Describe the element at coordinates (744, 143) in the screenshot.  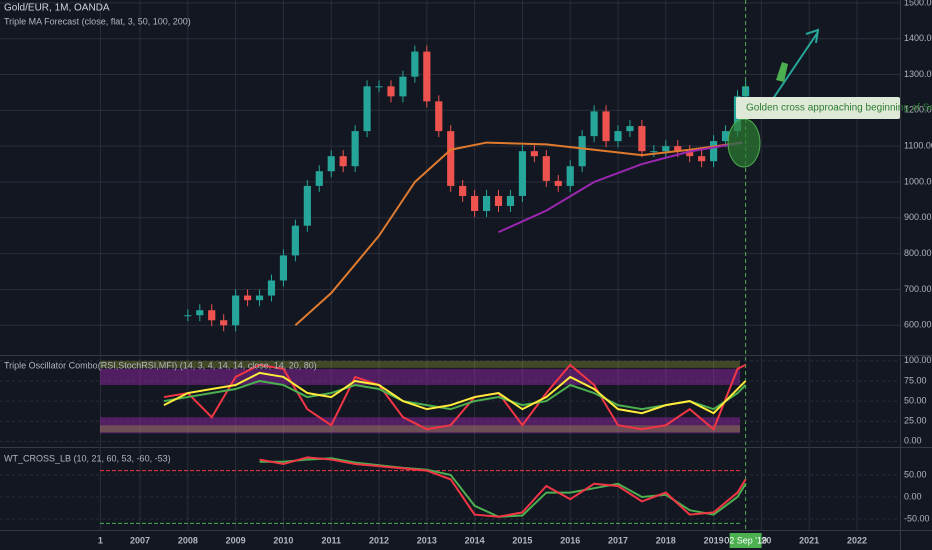
I see `highlight-ellipse` at that location.